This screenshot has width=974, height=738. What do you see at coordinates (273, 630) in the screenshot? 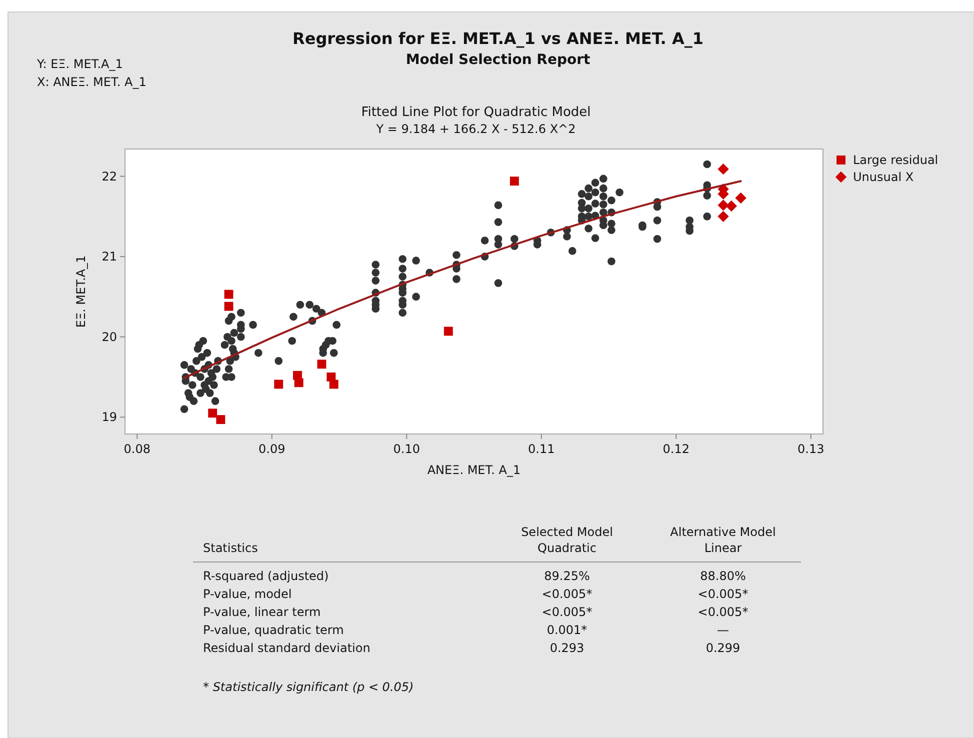
I see `text: P-value, quadratic term` at bounding box center [273, 630].